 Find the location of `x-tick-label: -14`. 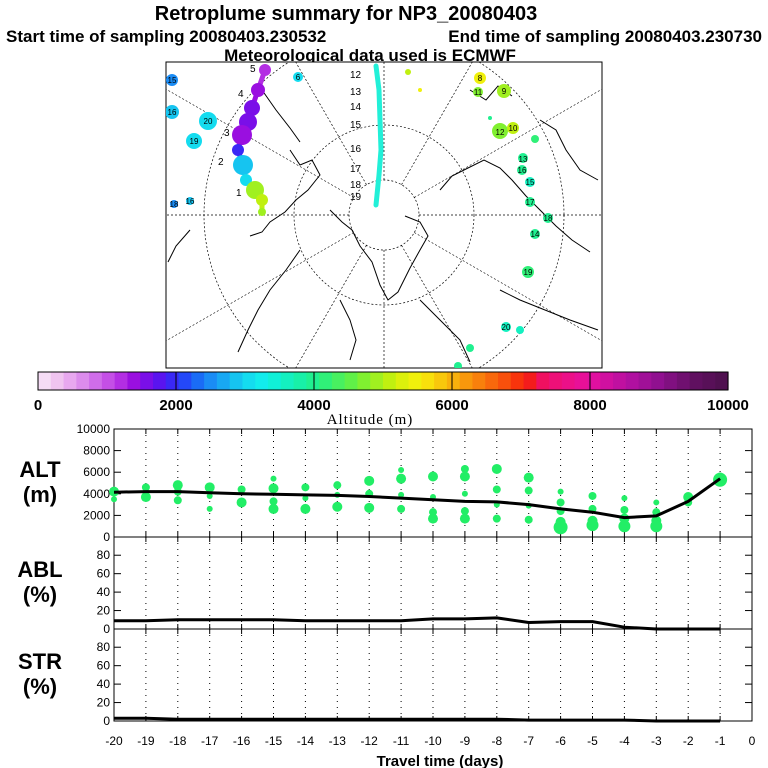

x-tick-label: -14 is located at coordinates (306, 741).